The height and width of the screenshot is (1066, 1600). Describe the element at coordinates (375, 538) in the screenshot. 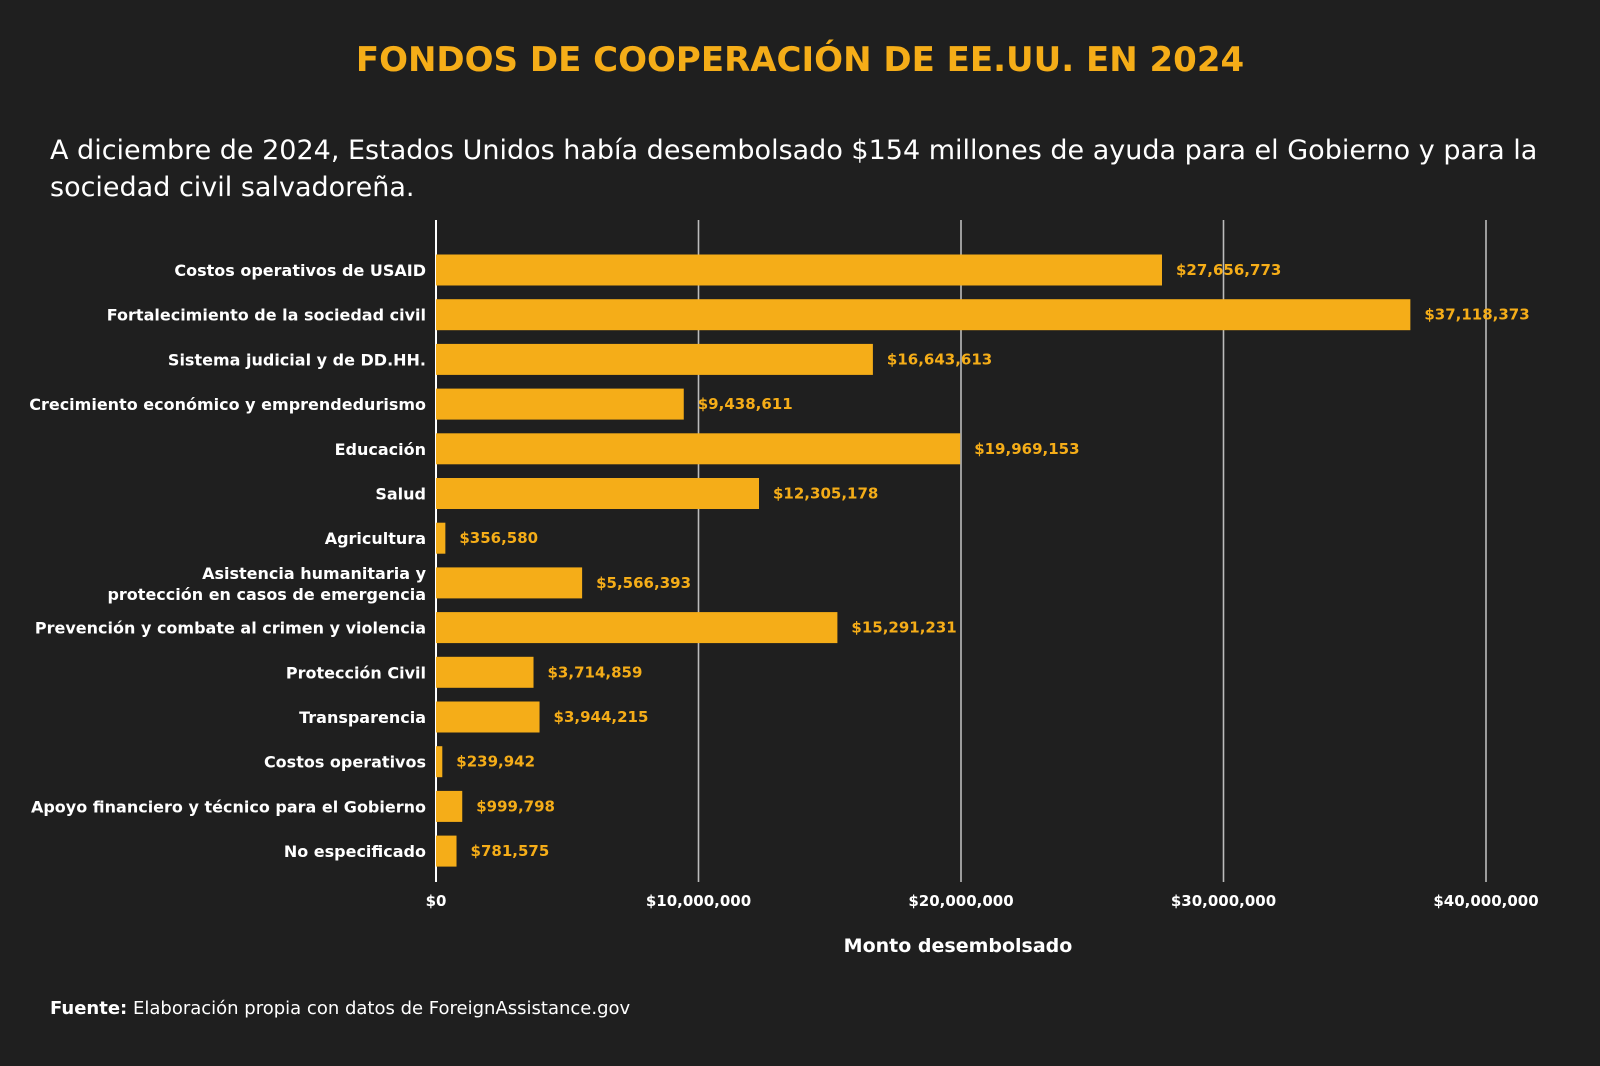

I see `category-label: Agricultura` at that location.